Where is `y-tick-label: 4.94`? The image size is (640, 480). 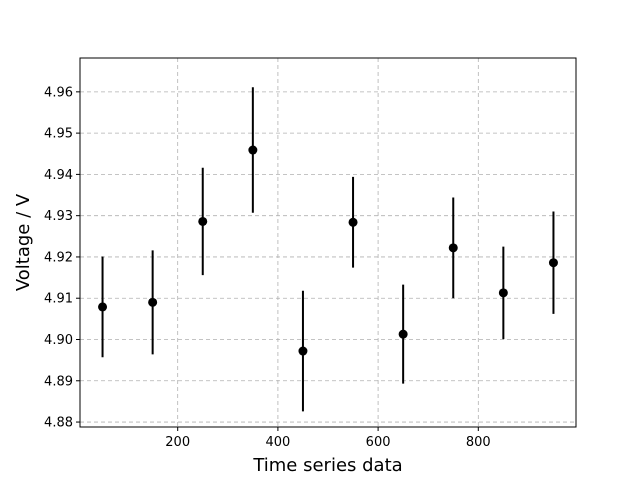
y-tick-label: 4.94 is located at coordinates (58, 175).